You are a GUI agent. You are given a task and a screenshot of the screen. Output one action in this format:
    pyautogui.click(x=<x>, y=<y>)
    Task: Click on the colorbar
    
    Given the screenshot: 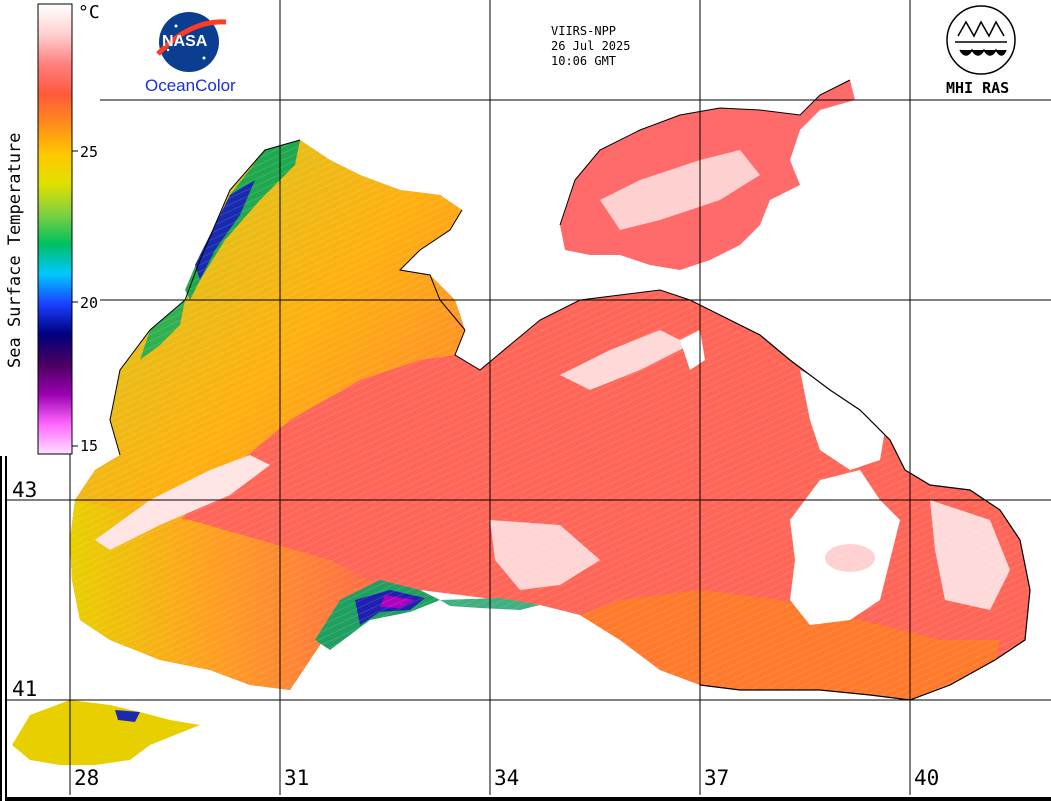 What is the action you would take?
    pyautogui.click(x=57, y=229)
    